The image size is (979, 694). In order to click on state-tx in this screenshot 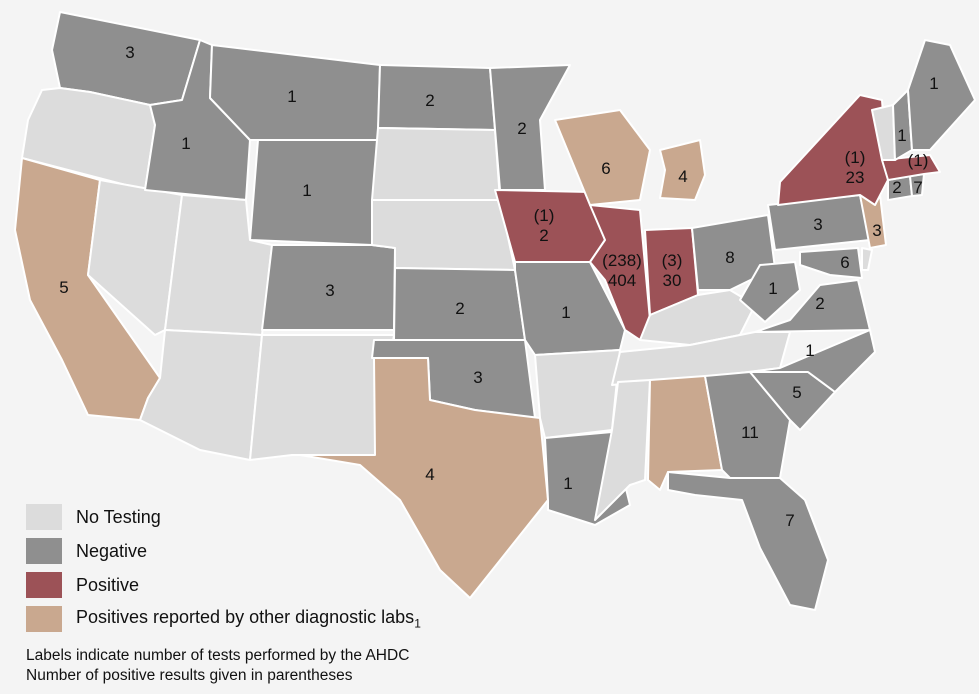, I will do `click(420, 478)`.